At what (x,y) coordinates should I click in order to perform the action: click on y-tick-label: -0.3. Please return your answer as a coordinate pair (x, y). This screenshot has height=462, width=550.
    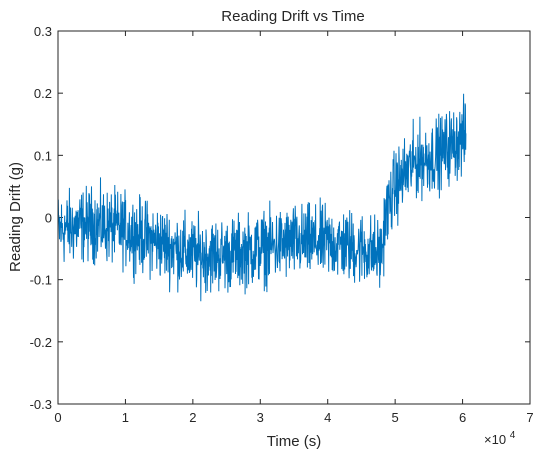
    Looking at the image, I should click on (41, 404).